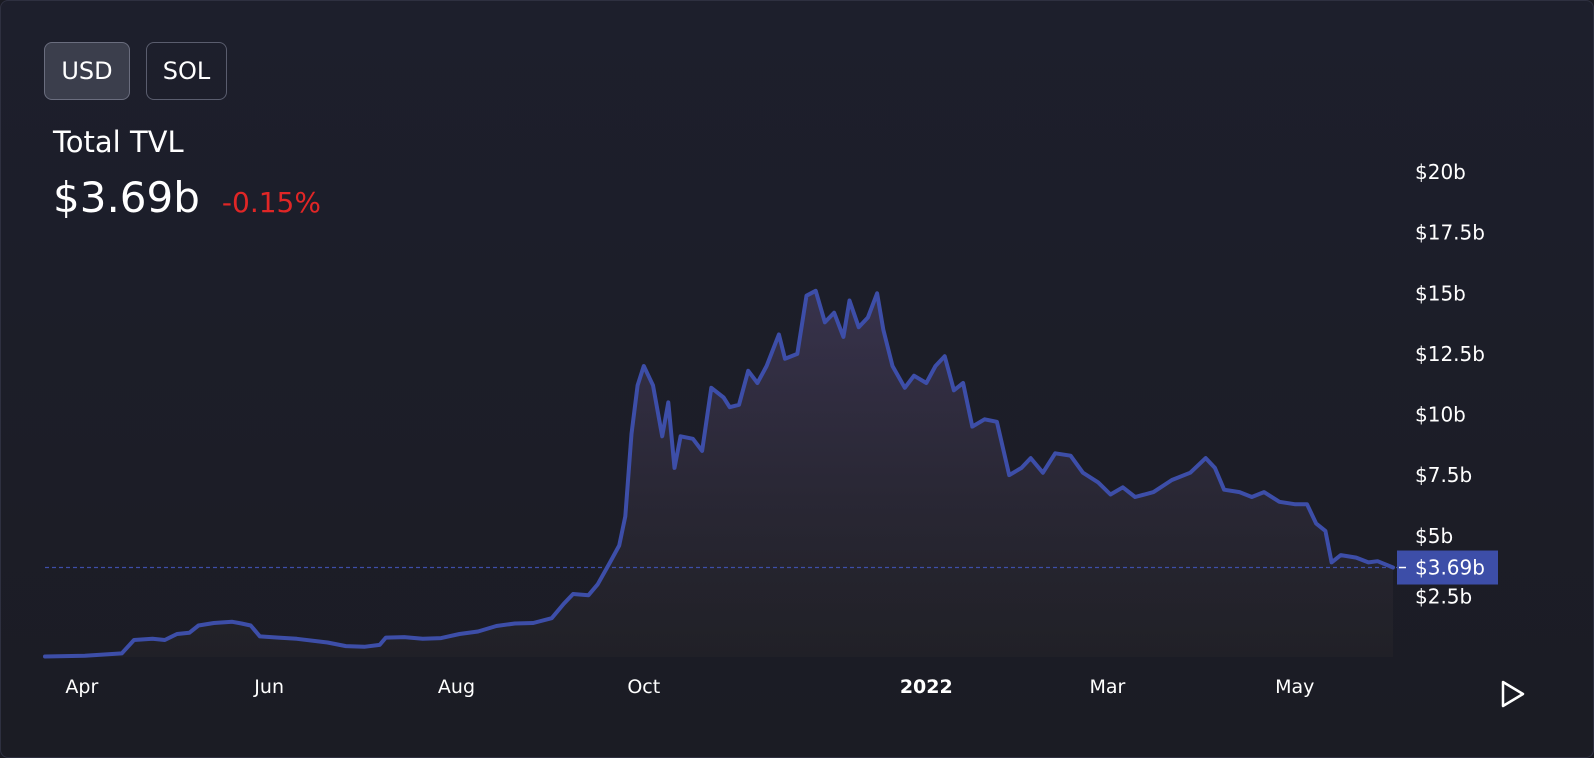 Image resolution: width=1594 pixels, height=758 pixels. I want to click on current-value-tag-label: $3.69b, so click(1450, 568).